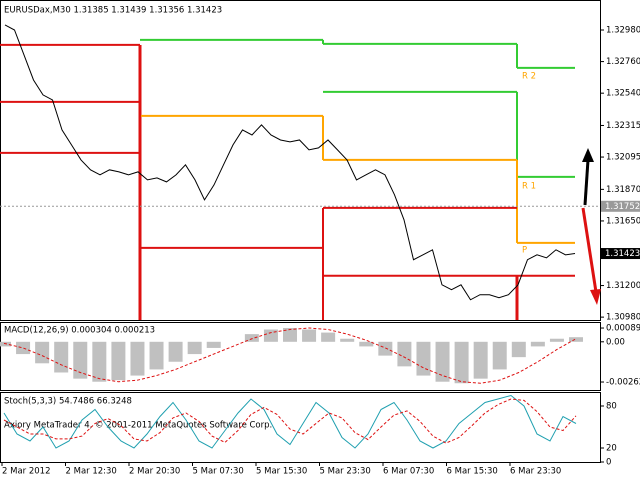 The height and width of the screenshot is (480, 640). What do you see at coordinates (611, 407) in the screenshot?
I see `y-tick-label: 80` at bounding box center [611, 407].